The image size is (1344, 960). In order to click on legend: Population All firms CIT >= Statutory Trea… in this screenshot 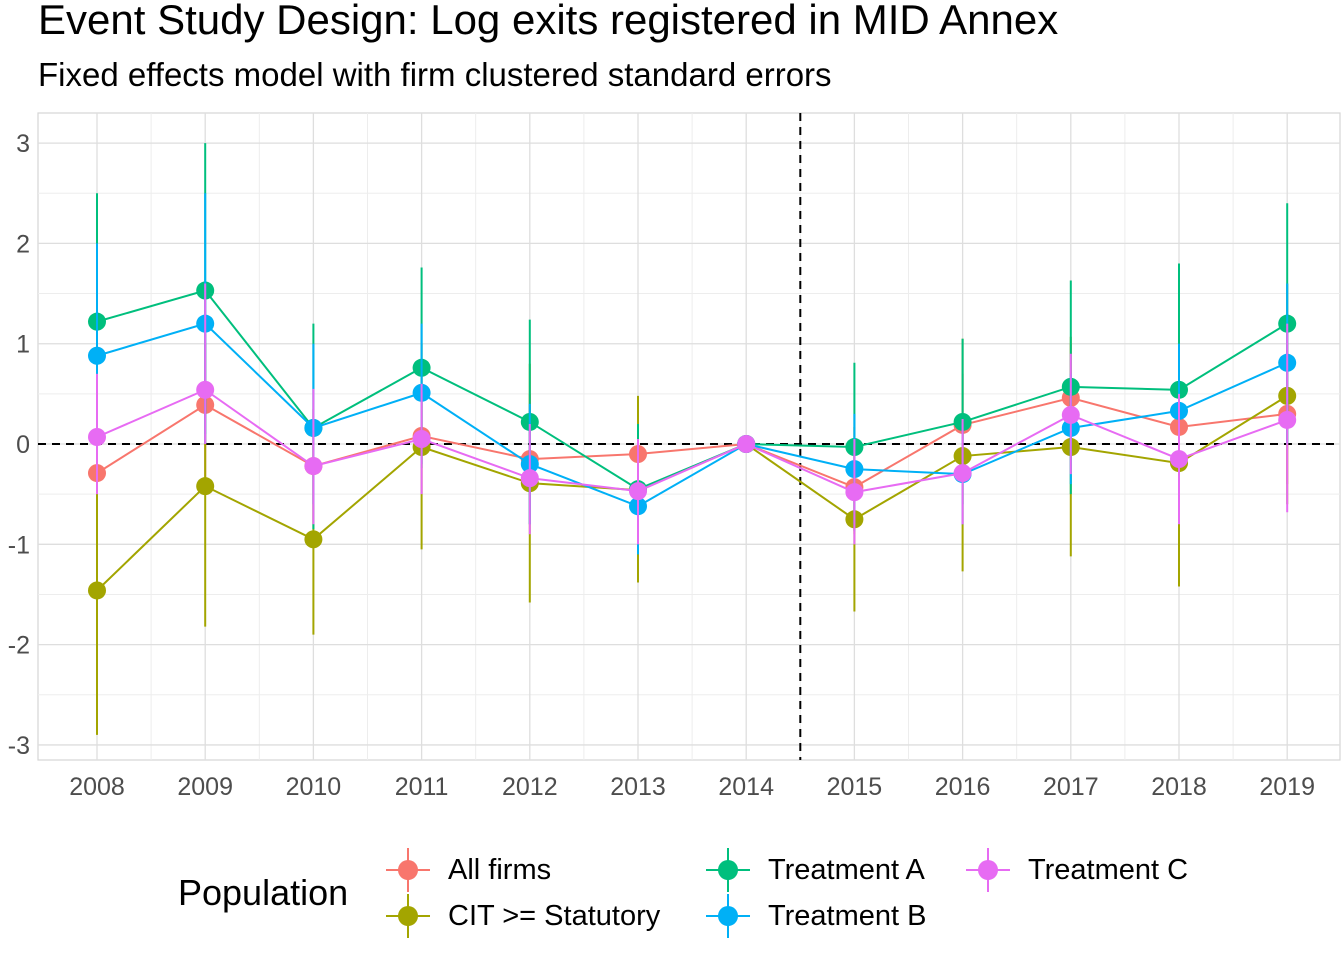, I will do `click(728, 893)`.